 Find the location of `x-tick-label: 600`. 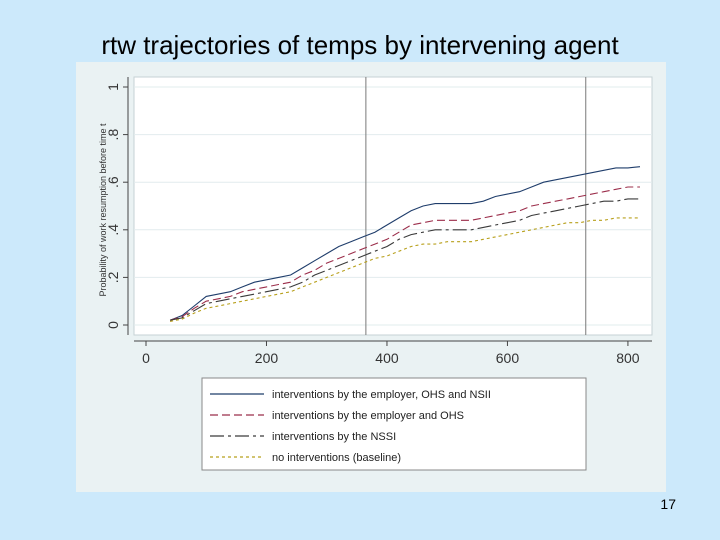

x-tick-label: 600 is located at coordinates (508, 358).